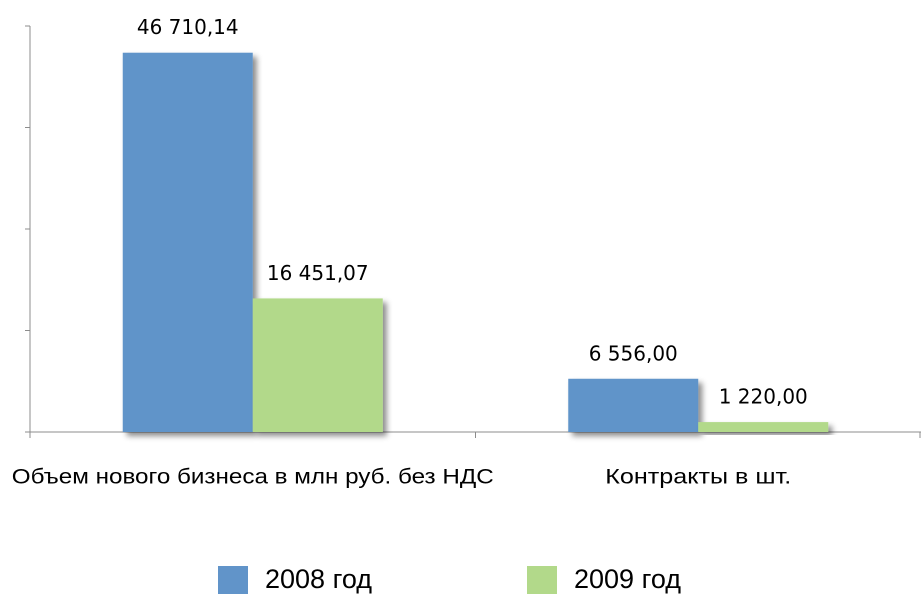 The image size is (921, 594). I want to click on data-label: 46 710,14, so click(188, 27).